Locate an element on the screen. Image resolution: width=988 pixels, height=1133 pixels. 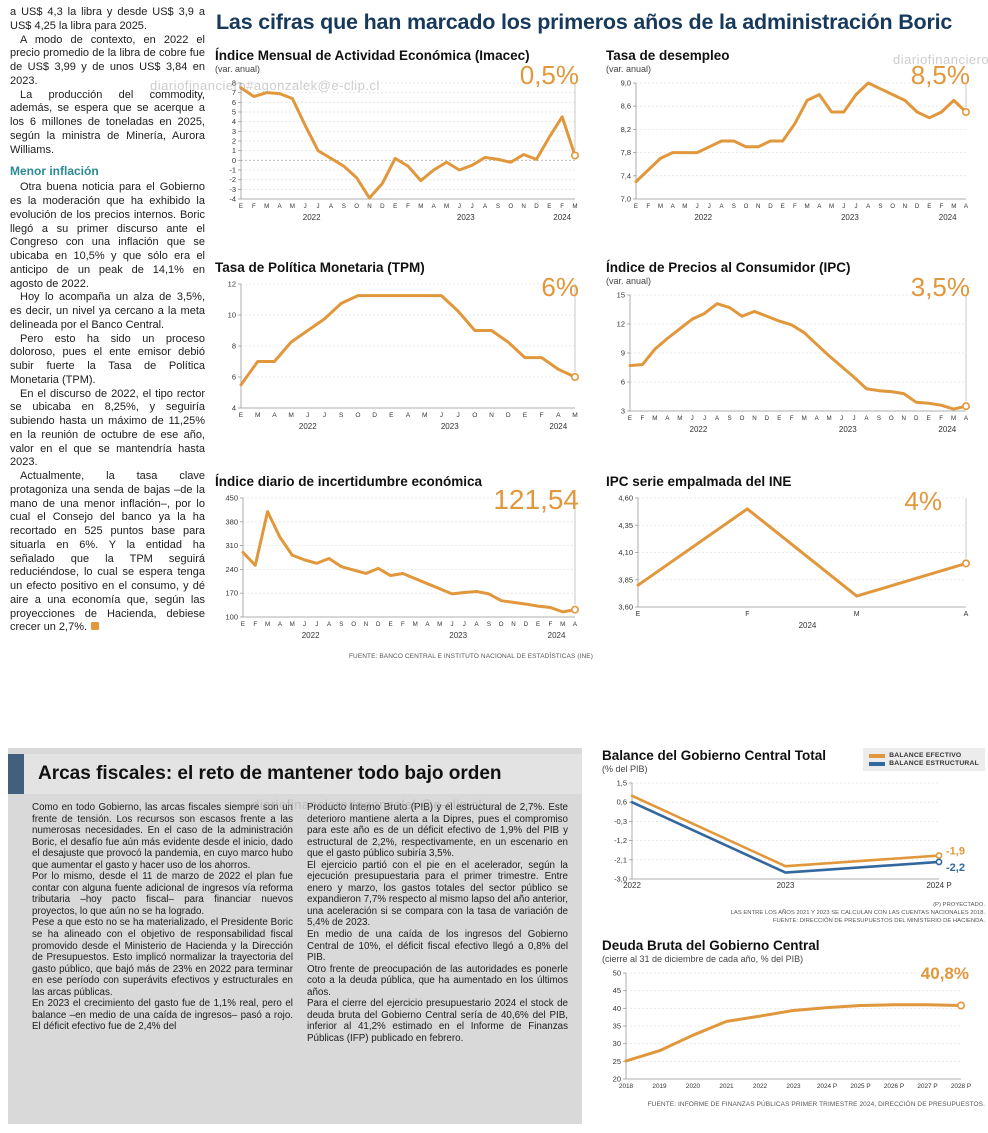
svg-text: 35 is located at coordinates (617, 1026).